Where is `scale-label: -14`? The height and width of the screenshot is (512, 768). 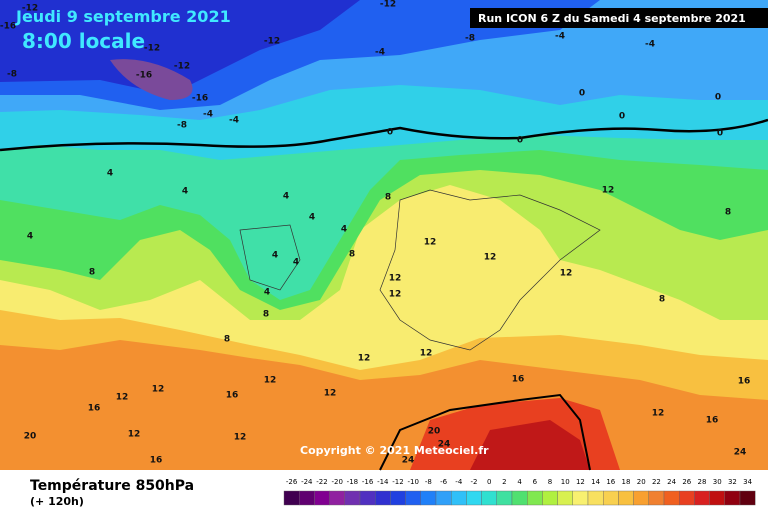
scale-label: -14 is located at coordinates (383, 482).